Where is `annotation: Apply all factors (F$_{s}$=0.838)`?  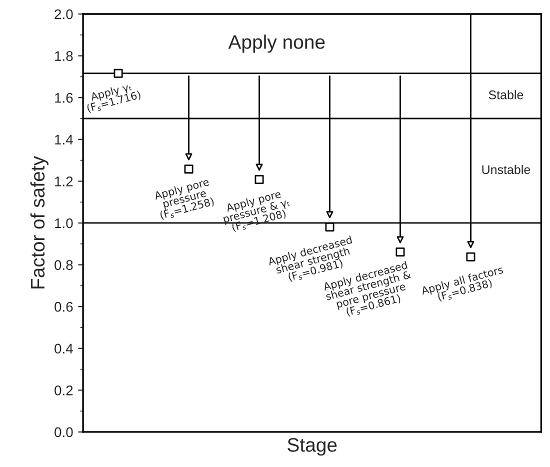
annotation: Apply all factors (F$_{s}$=0.838) is located at coordinates (462, 283).